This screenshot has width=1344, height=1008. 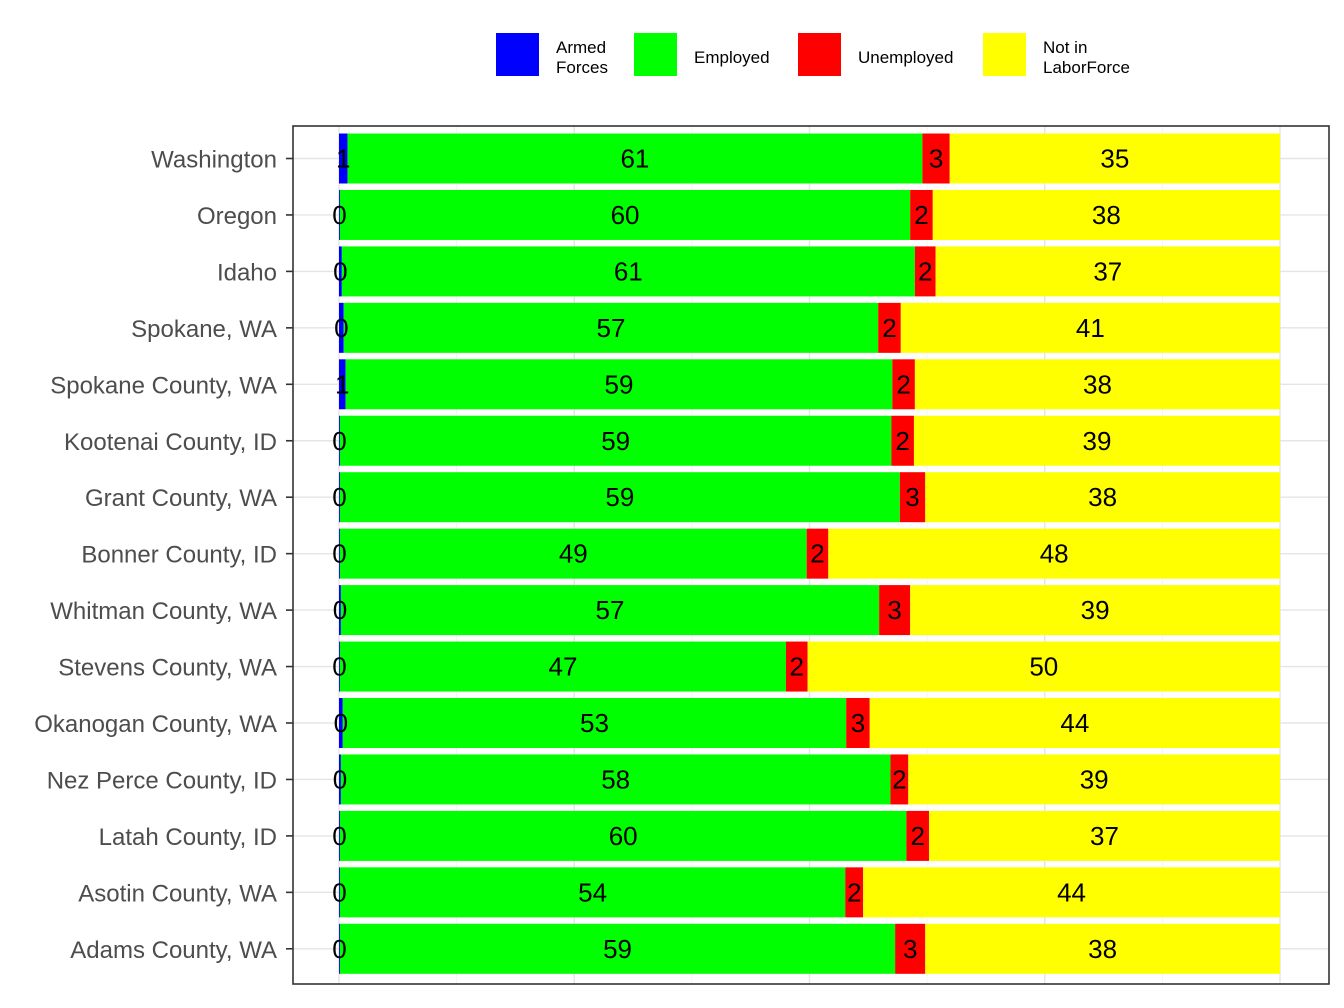 I want to click on bar-value-label: 1, so click(x=342, y=384).